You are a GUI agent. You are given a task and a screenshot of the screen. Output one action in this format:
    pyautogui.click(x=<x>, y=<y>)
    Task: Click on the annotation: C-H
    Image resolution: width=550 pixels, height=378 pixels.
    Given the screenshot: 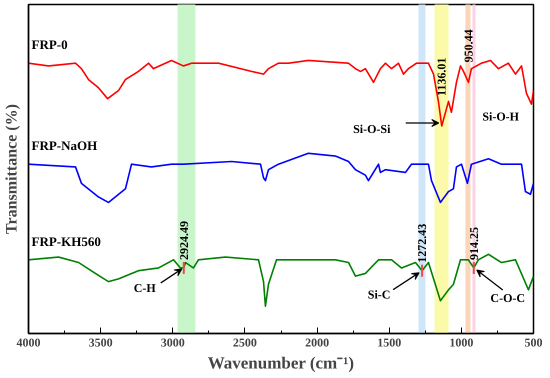 What is the action you would take?
    pyautogui.click(x=145, y=287)
    